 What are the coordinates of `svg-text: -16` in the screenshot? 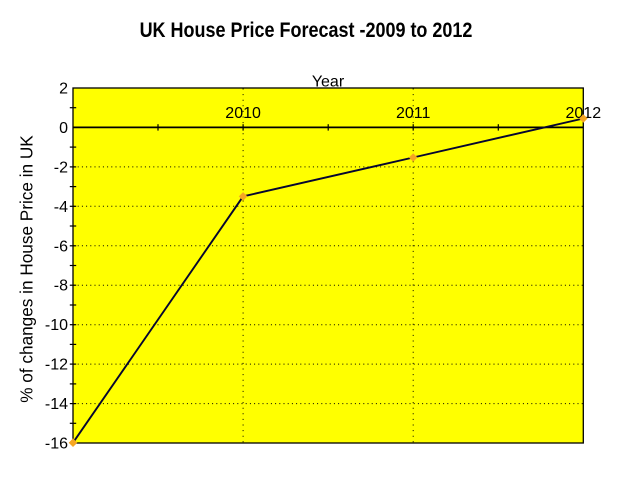 It's located at (56, 444).